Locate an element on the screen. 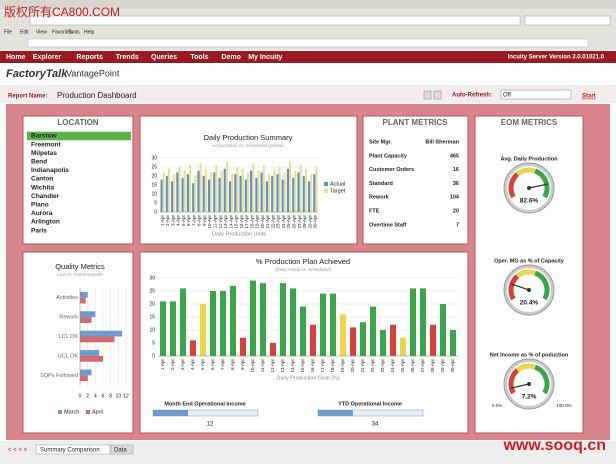 The width and height of the screenshot is (616, 464). location-item: Plano is located at coordinates (40, 205).